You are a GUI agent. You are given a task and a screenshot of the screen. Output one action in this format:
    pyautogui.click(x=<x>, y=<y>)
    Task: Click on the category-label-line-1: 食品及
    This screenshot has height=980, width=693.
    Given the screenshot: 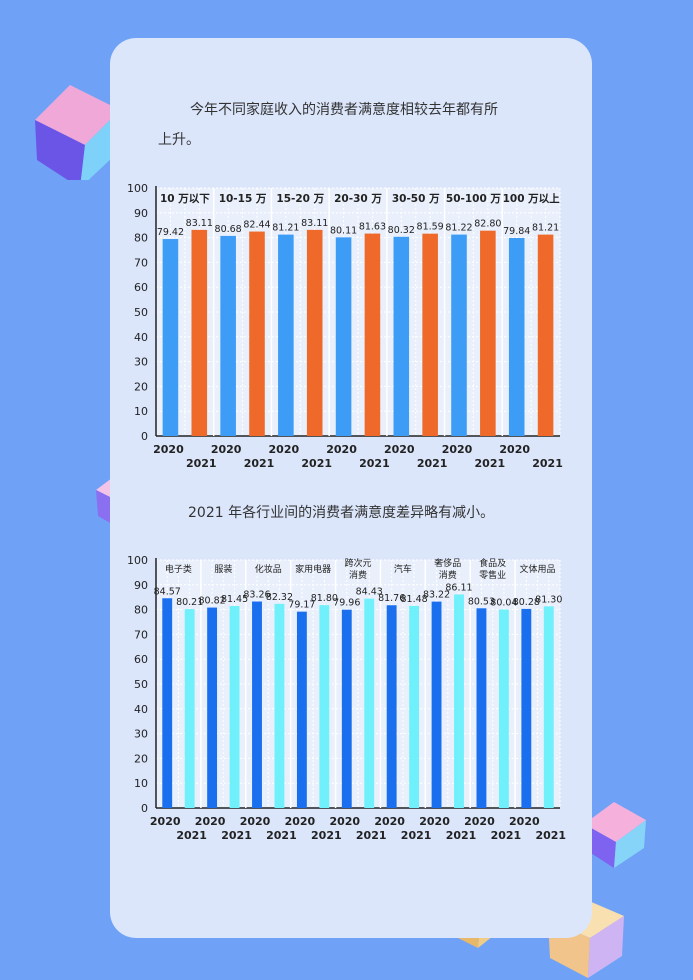 What is the action you would take?
    pyautogui.click(x=492, y=563)
    